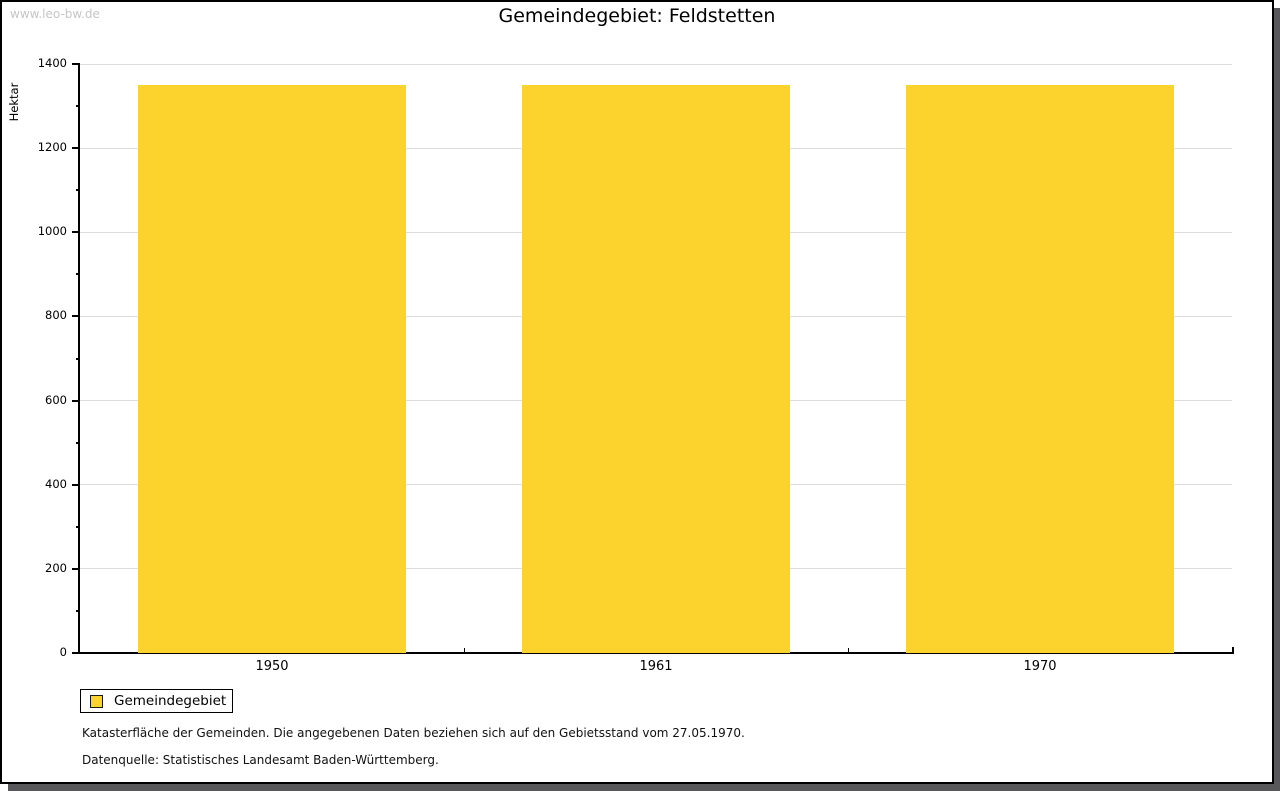 The height and width of the screenshot is (791, 1280). What do you see at coordinates (56, 483) in the screenshot?
I see `y-tick-label: 400` at bounding box center [56, 483].